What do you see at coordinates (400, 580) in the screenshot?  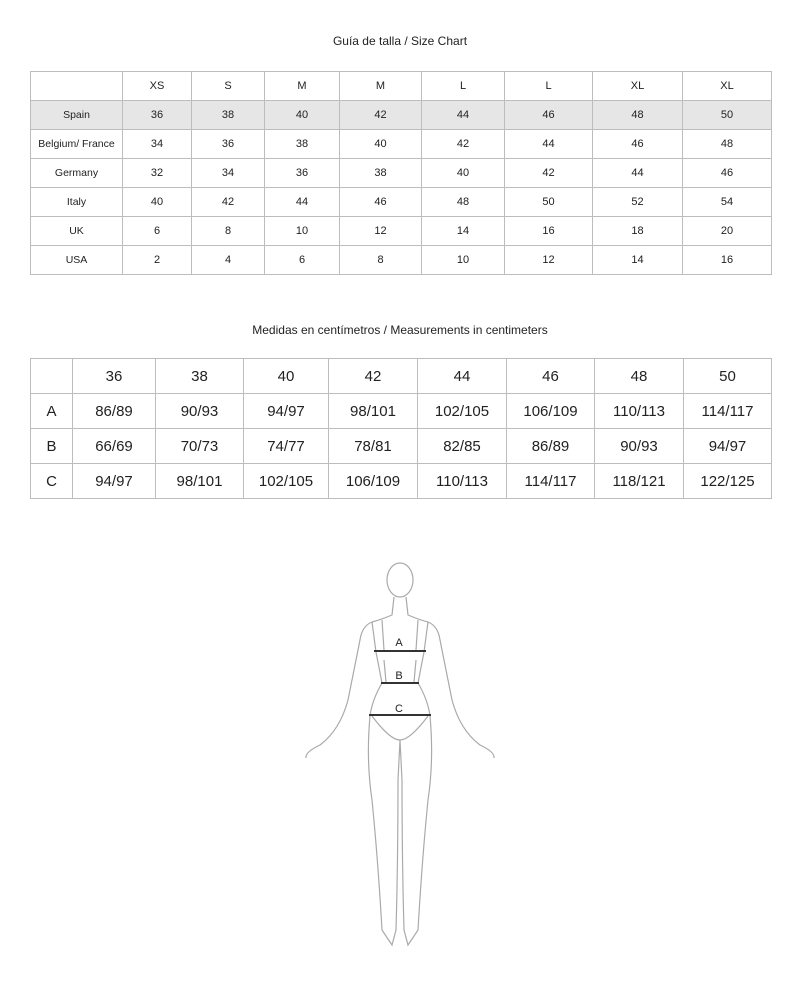 I see `figure-head` at bounding box center [400, 580].